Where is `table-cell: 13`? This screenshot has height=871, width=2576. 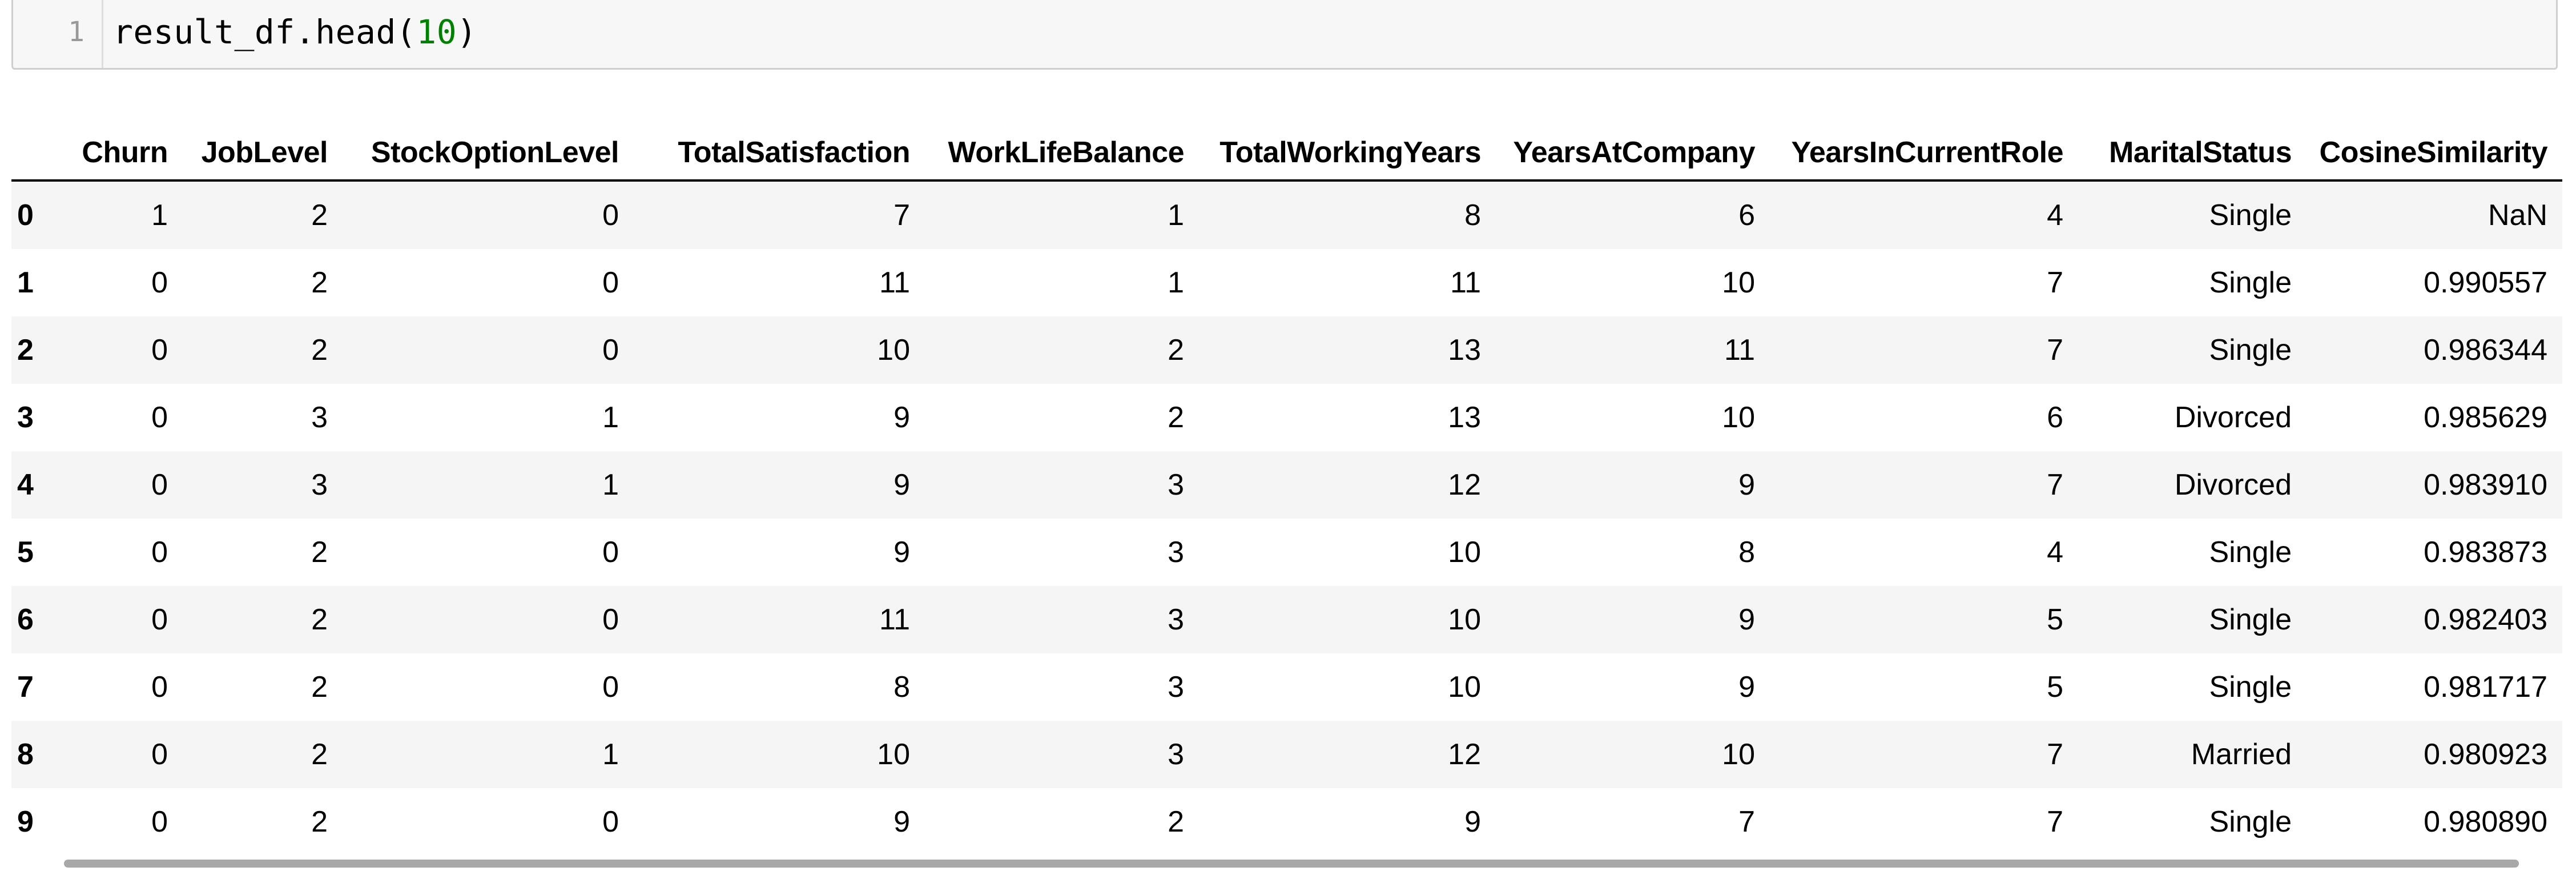
table-cell: 13 is located at coordinates (1464, 417).